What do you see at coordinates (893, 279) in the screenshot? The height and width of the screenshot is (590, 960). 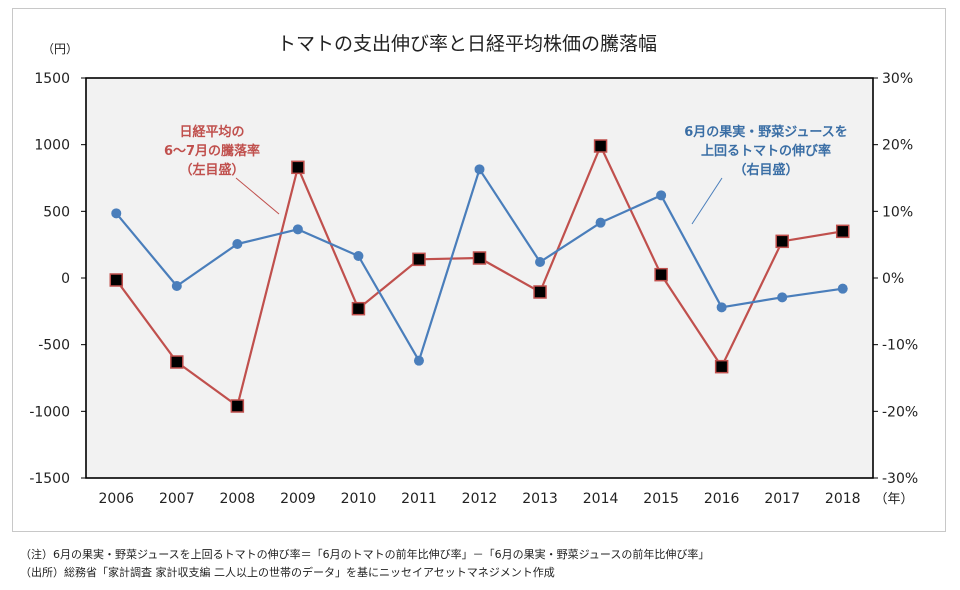 I see `right-axis-tick-label: 0%` at bounding box center [893, 279].